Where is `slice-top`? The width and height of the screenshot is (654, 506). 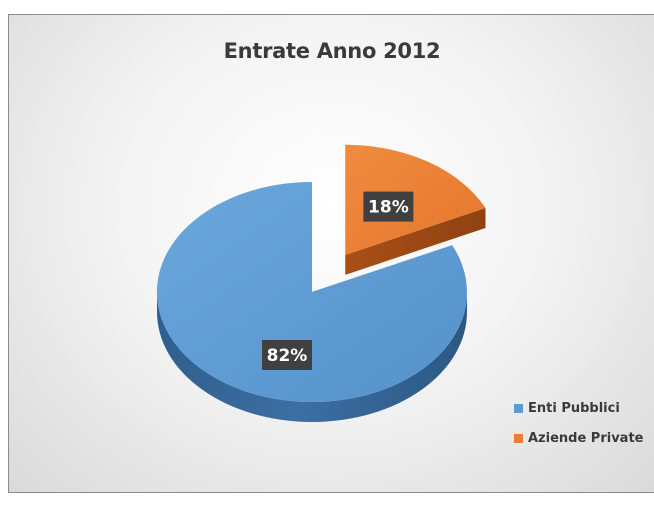
slice-top is located at coordinates (415, 199).